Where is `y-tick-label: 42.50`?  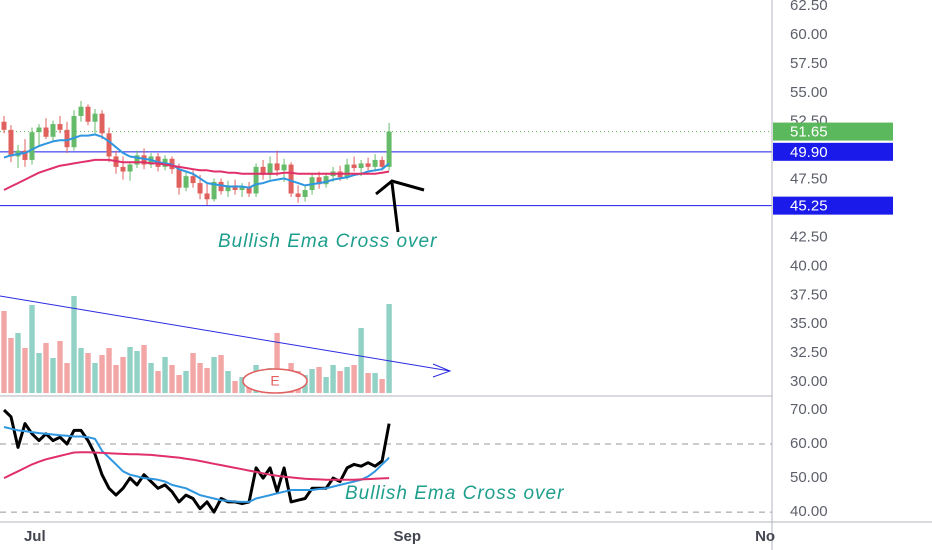
y-tick-label: 42.50 is located at coordinates (809, 236).